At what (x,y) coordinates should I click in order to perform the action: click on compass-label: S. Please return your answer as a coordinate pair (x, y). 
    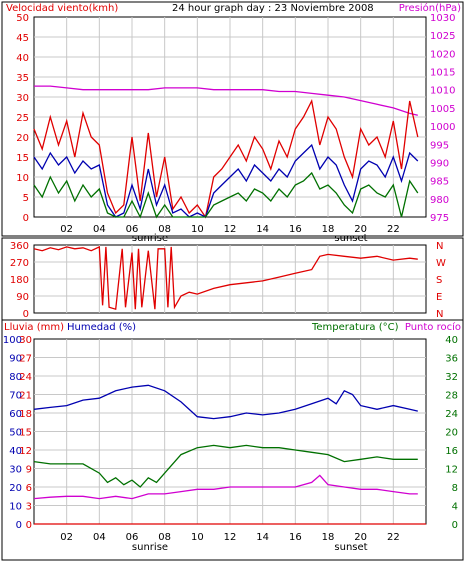
    Looking at the image, I should click on (439, 280).